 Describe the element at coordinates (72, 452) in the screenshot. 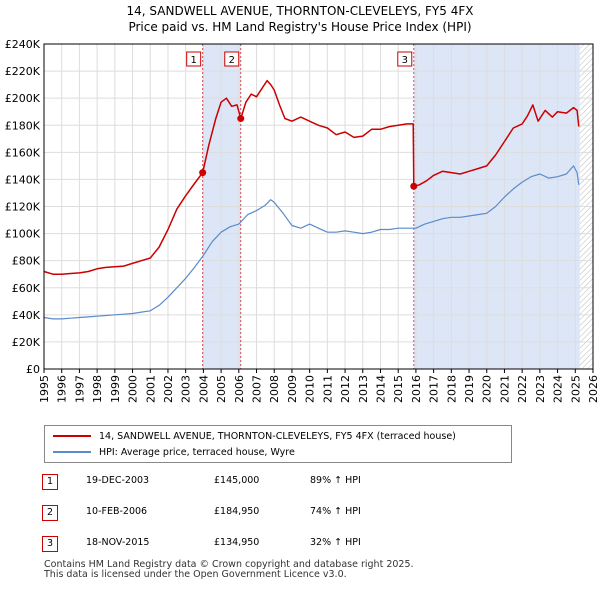

I see `legend-swatch-hpi` at that location.